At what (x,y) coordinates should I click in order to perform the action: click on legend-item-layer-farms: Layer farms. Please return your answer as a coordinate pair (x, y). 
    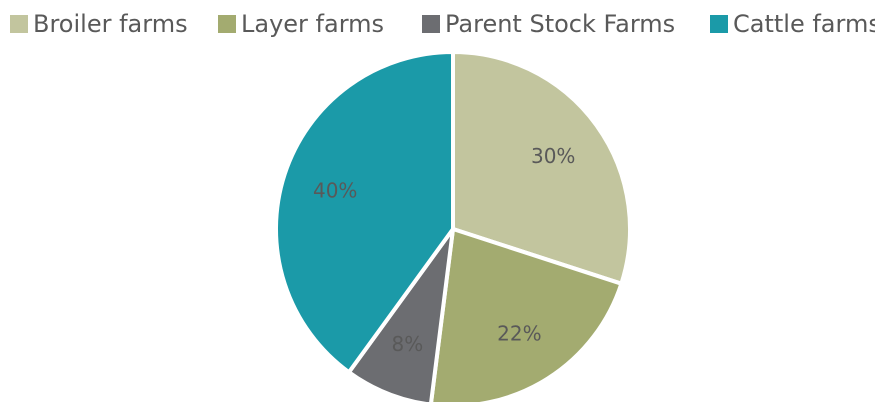
    Looking at the image, I should click on (301, 24).